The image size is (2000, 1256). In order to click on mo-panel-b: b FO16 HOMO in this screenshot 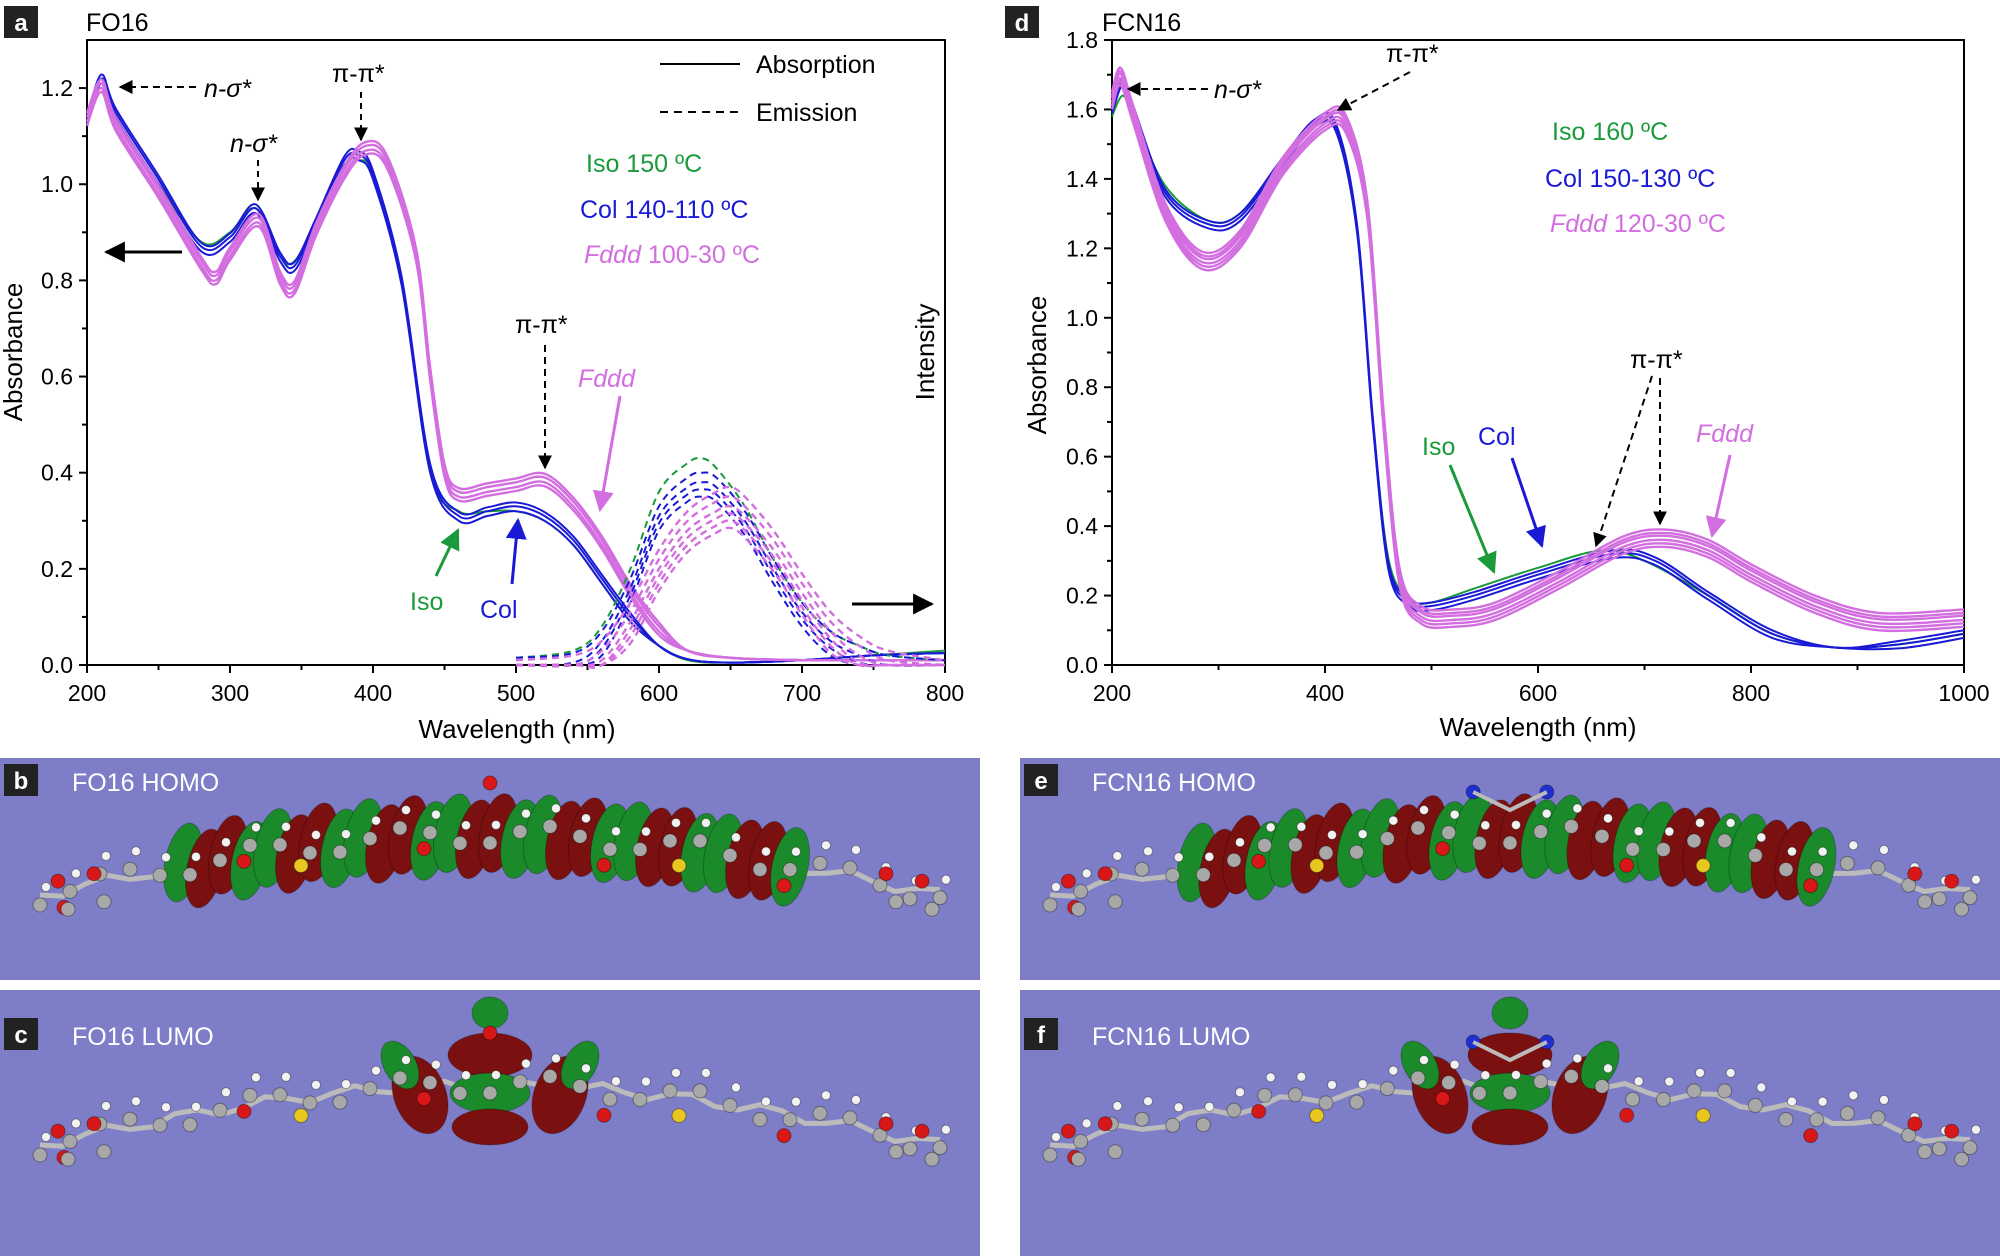, I will do `click(490, 869)`.